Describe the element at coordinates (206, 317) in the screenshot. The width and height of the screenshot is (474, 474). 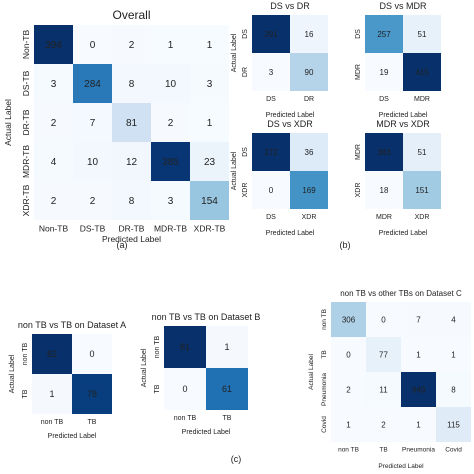
I see `chart-title: non TB vs TB on Dataset B` at that location.